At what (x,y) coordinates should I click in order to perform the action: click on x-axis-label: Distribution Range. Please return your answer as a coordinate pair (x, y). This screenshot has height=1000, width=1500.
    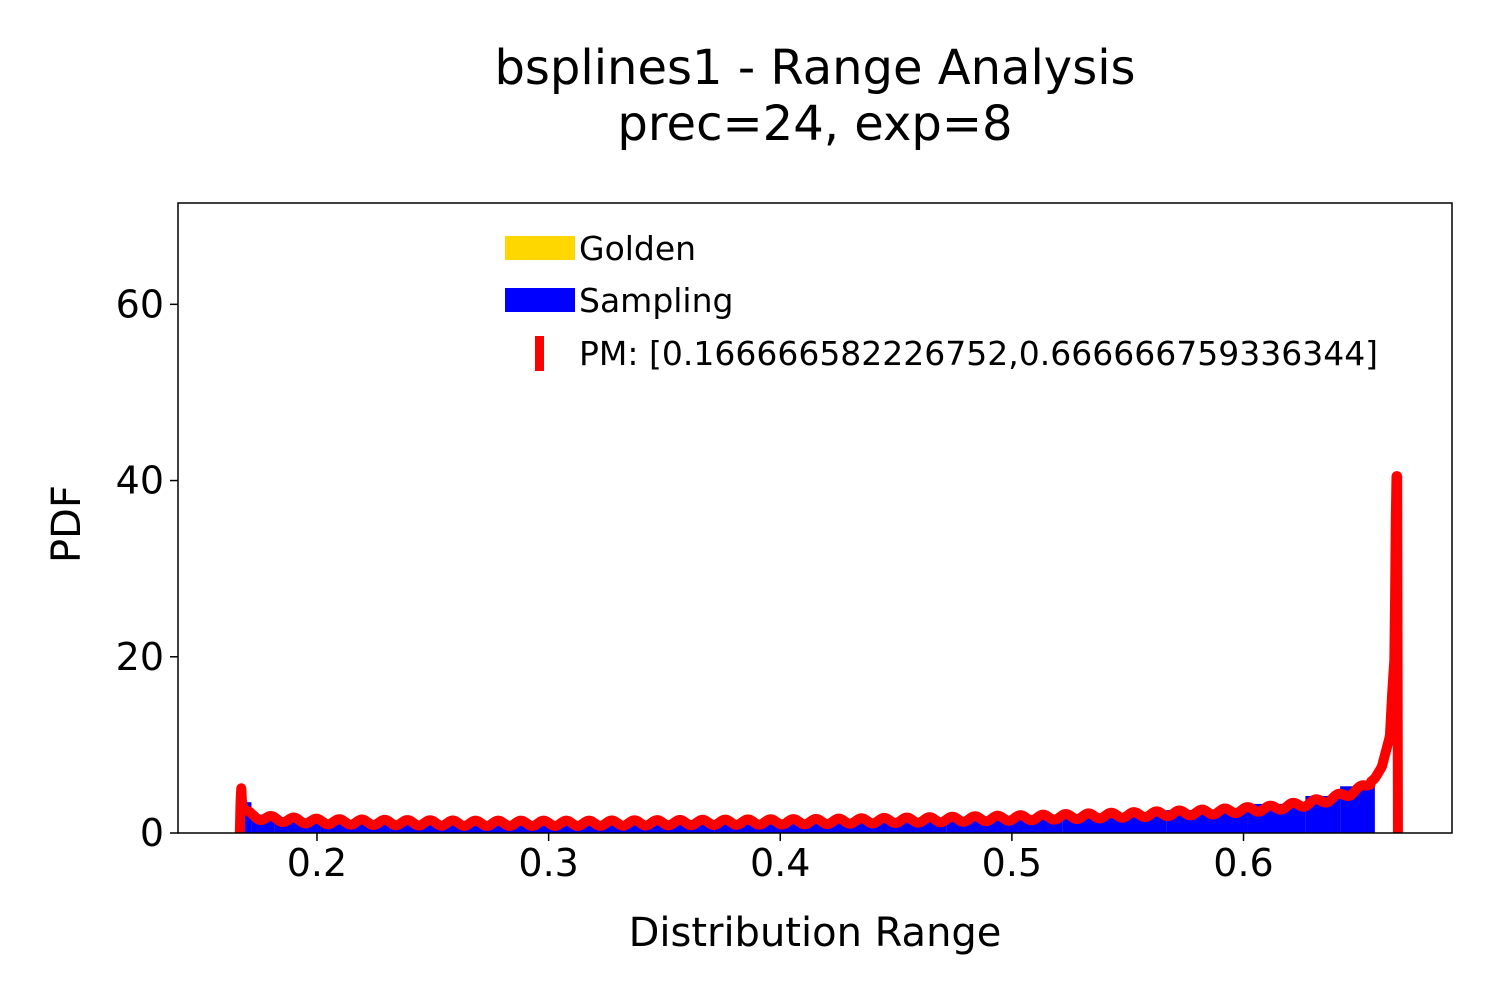
    Looking at the image, I should click on (815, 933).